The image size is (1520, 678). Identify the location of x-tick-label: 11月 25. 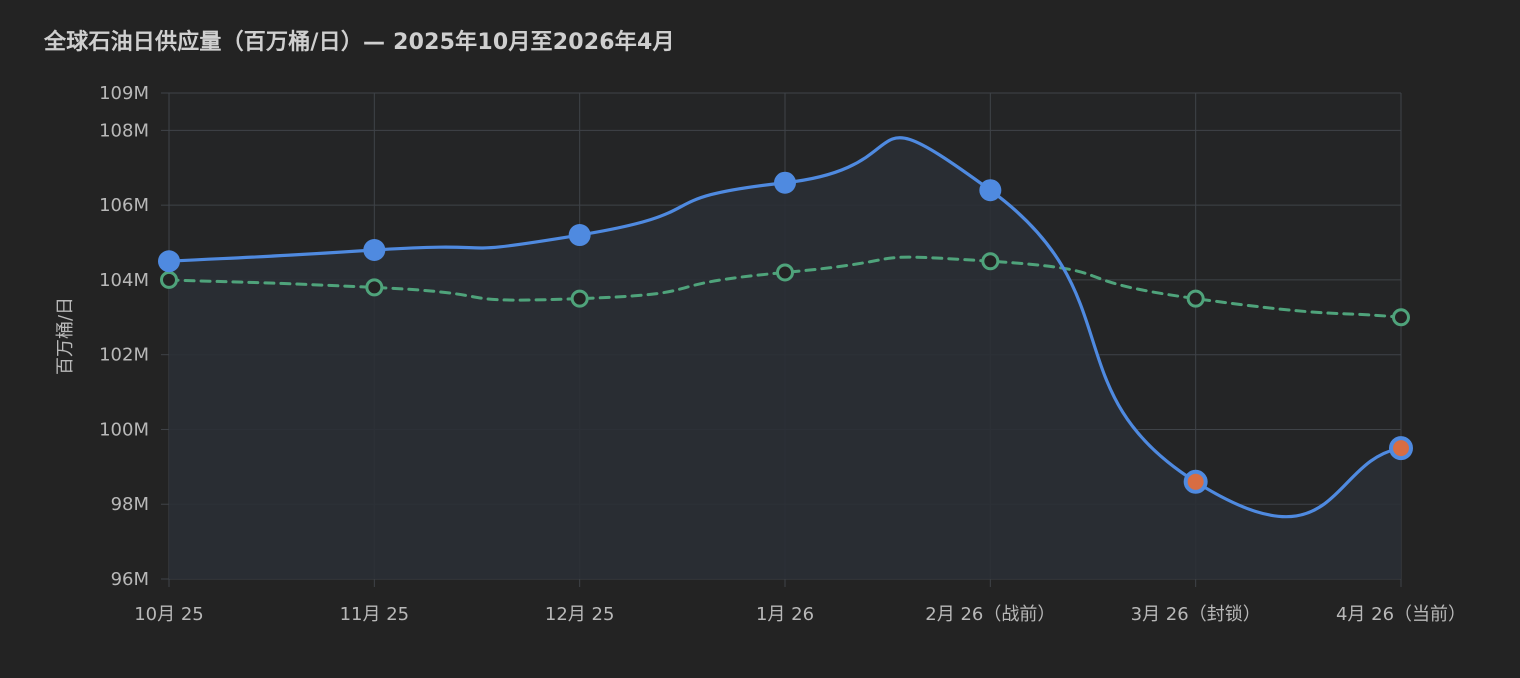
(375, 614).